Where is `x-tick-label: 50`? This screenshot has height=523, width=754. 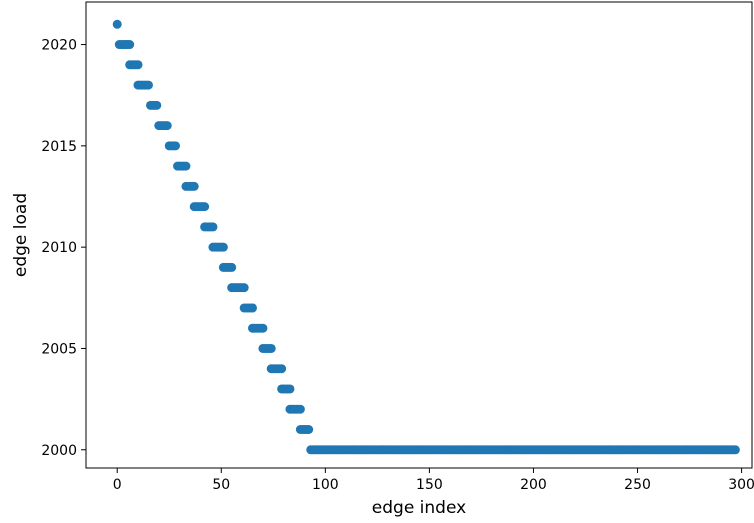 x-tick-label: 50 is located at coordinates (221, 485).